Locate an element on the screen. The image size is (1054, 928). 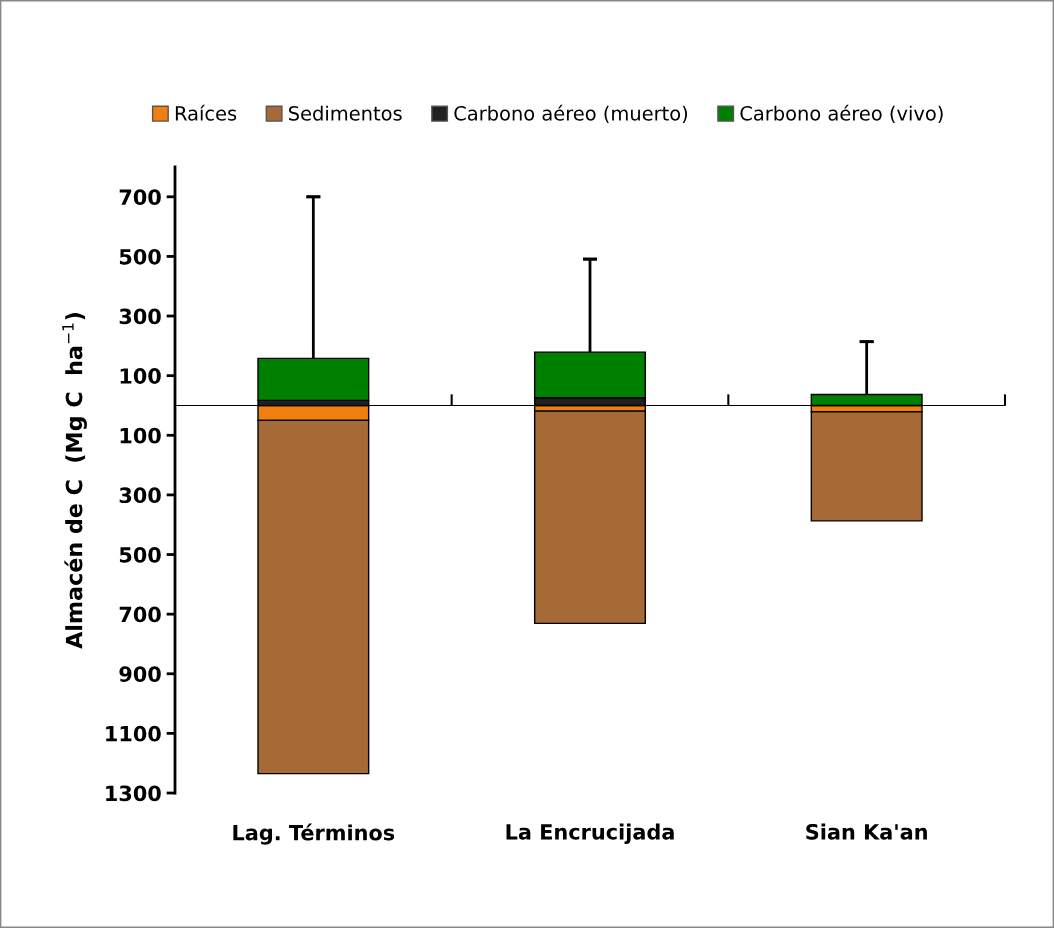
legend-label: Carbono aéreo (vivo) is located at coordinates (841, 113).